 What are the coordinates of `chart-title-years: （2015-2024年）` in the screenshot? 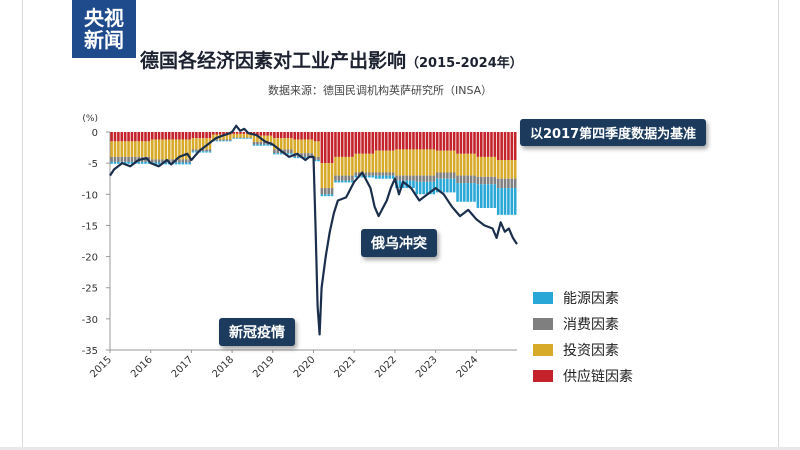 It's located at (464, 63).